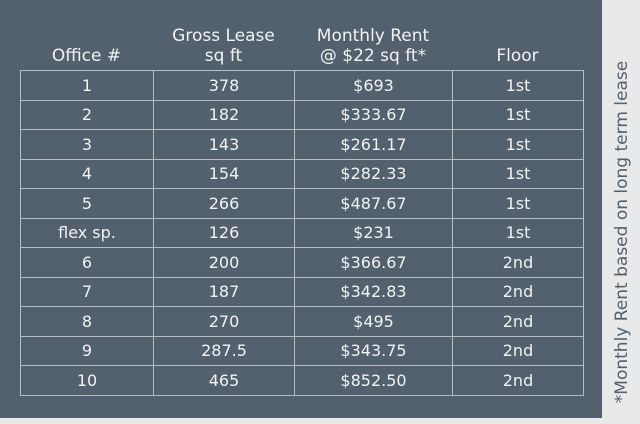  What do you see at coordinates (87, 173) in the screenshot?
I see `office-cell: 4` at bounding box center [87, 173].